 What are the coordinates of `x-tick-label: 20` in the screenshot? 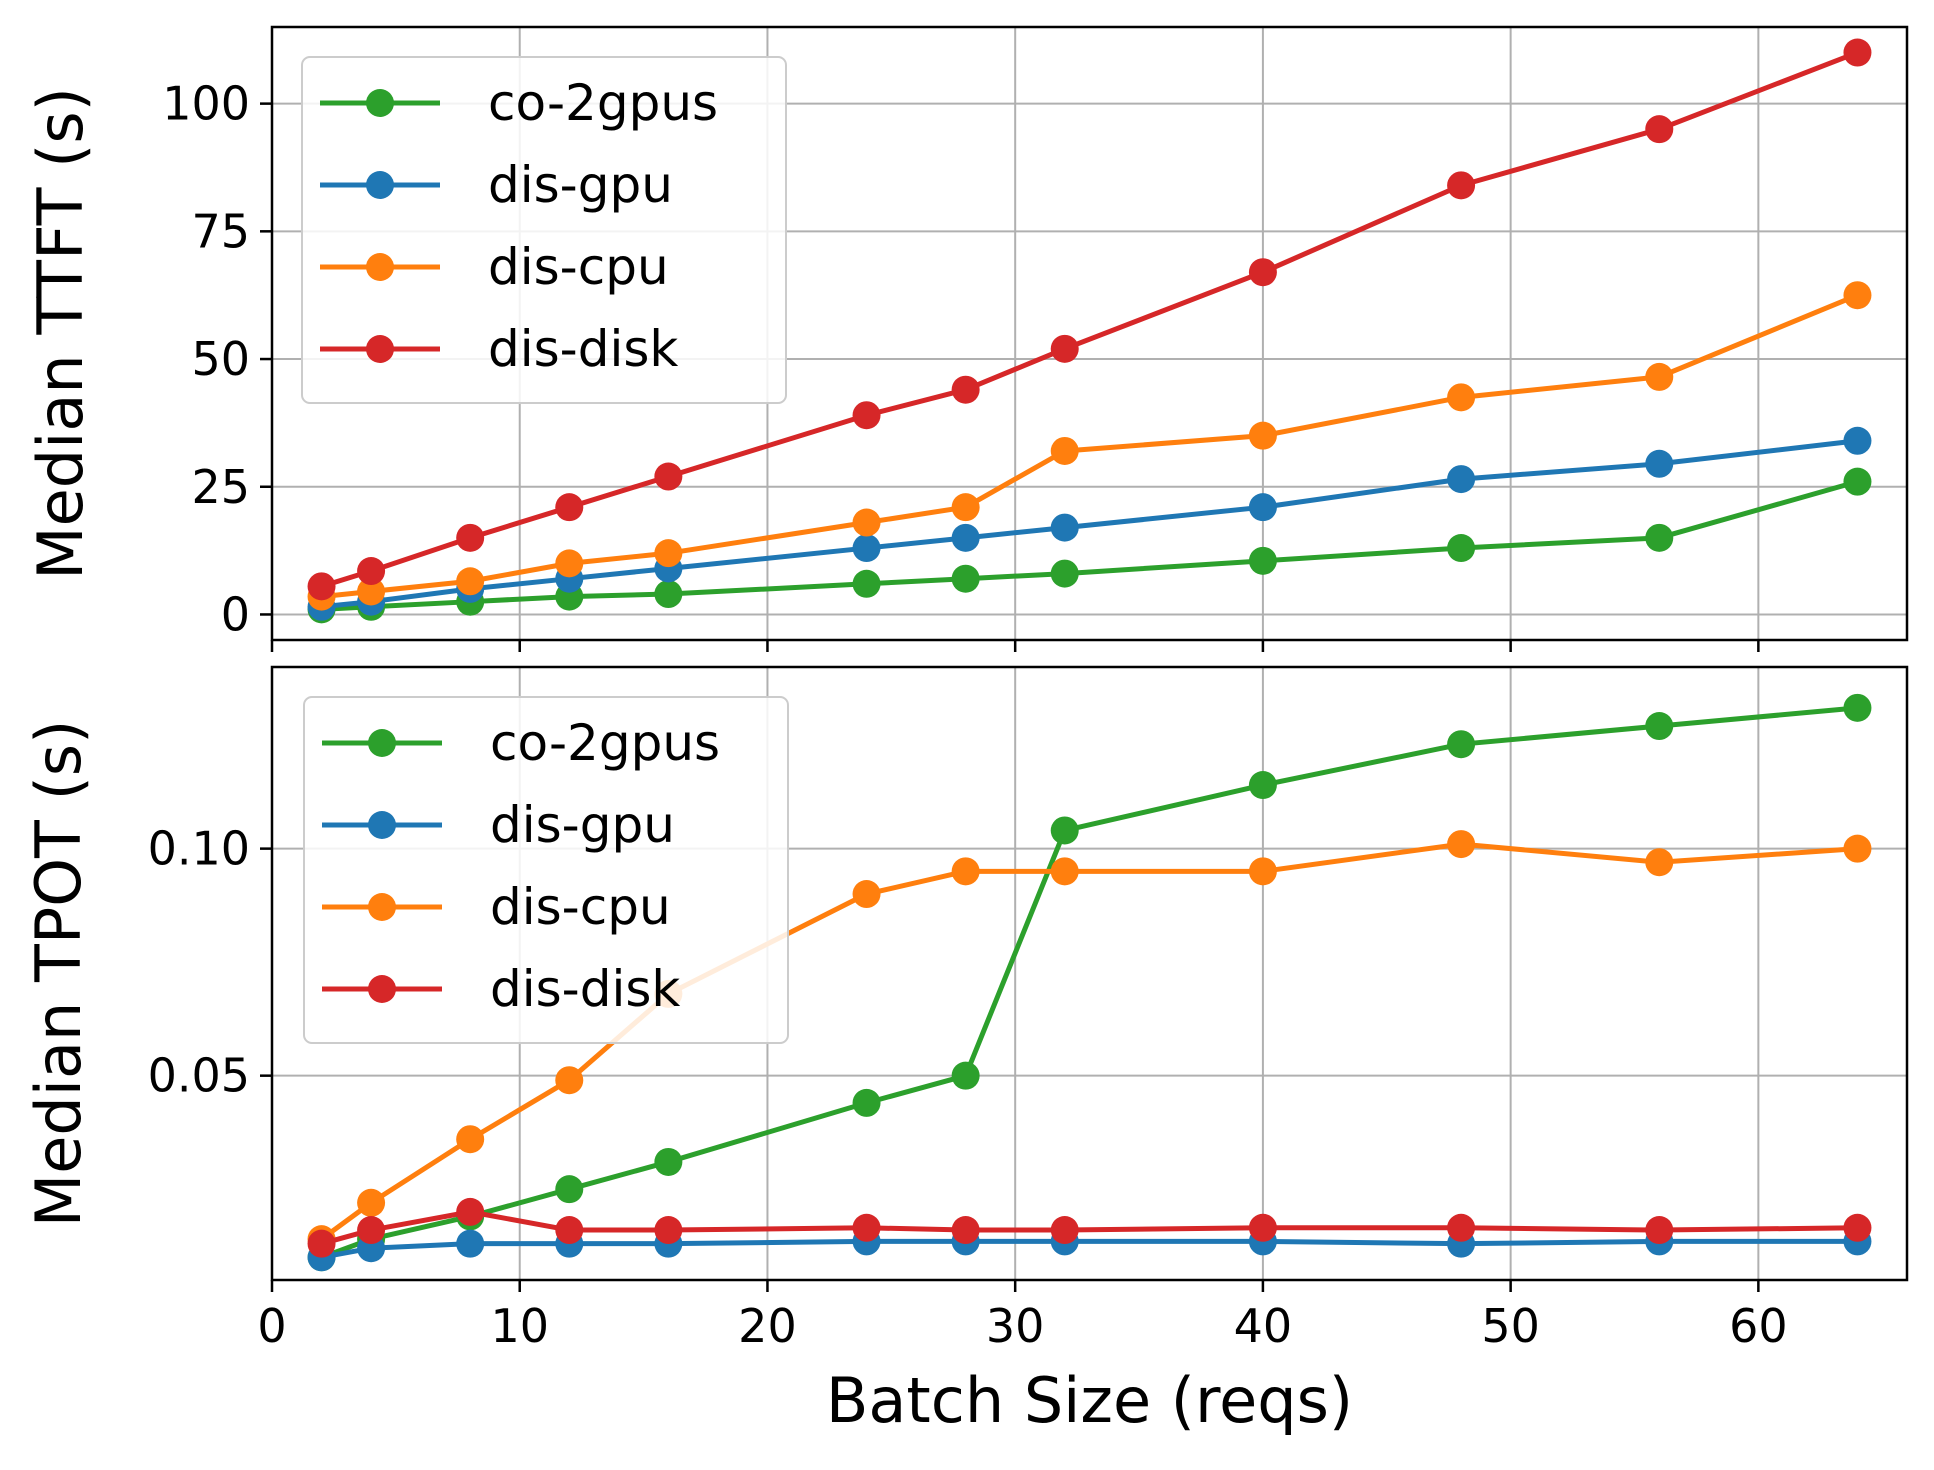 It's located at (767, 1326).